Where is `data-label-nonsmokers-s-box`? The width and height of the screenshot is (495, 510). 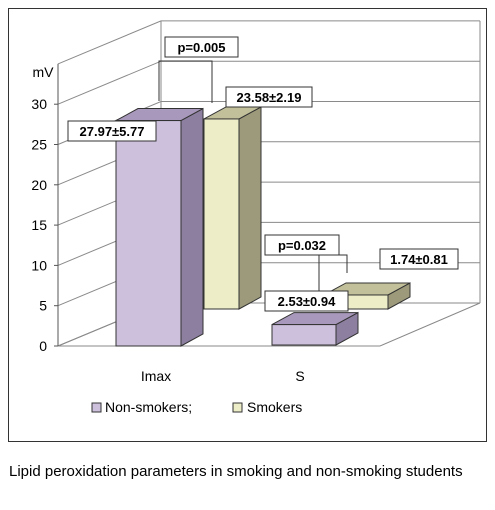
data-label-nonsmokers-s-box is located at coordinates (306, 301).